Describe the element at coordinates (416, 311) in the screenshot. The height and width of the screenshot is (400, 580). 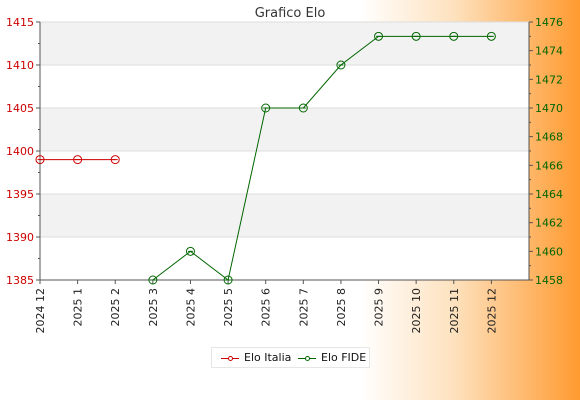
I see `x-tick-label: 2025 10` at that location.